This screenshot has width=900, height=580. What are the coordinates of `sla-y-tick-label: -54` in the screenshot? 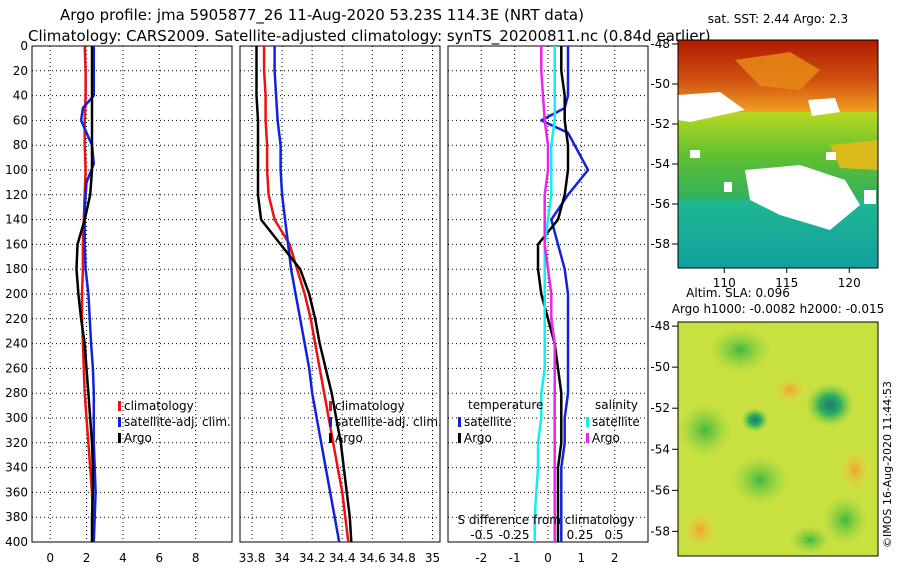 It's located at (660, 449).